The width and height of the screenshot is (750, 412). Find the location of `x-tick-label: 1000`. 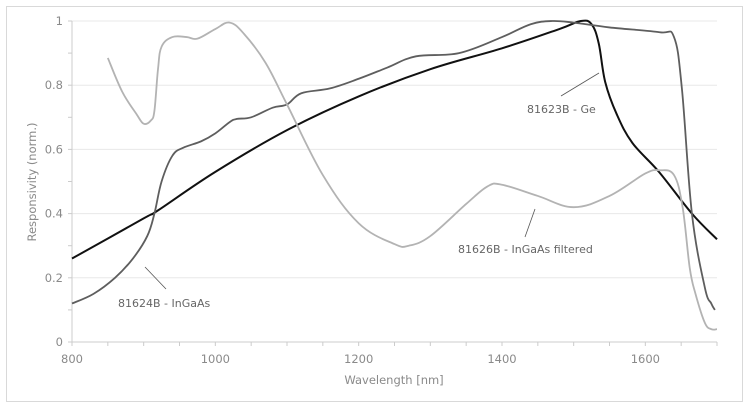

x-tick-label: 1000 is located at coordinates (215, 359).